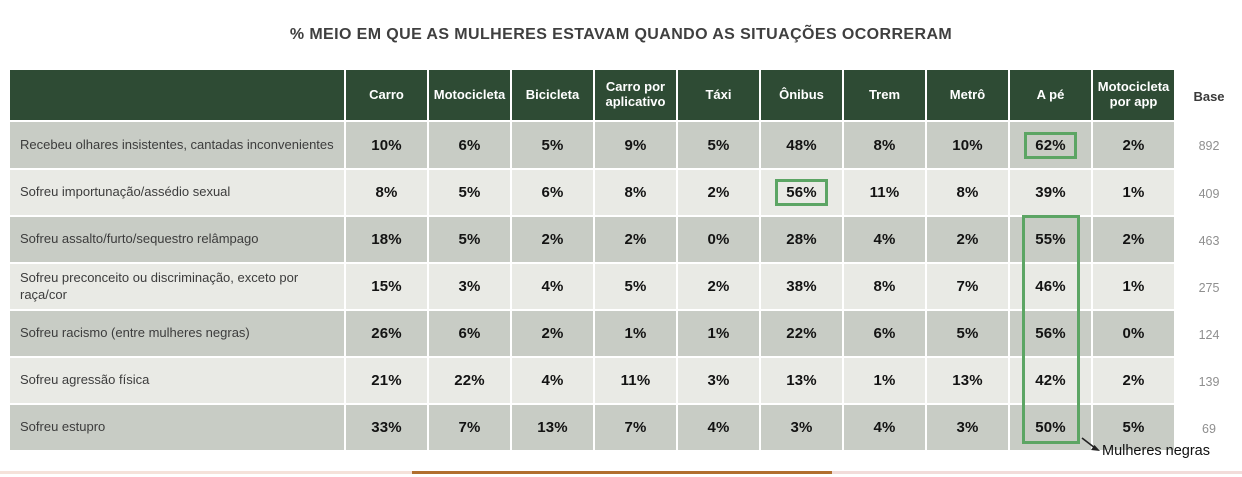  I want to click on annotation-label: Mulheres negras, so click(1156, 451).